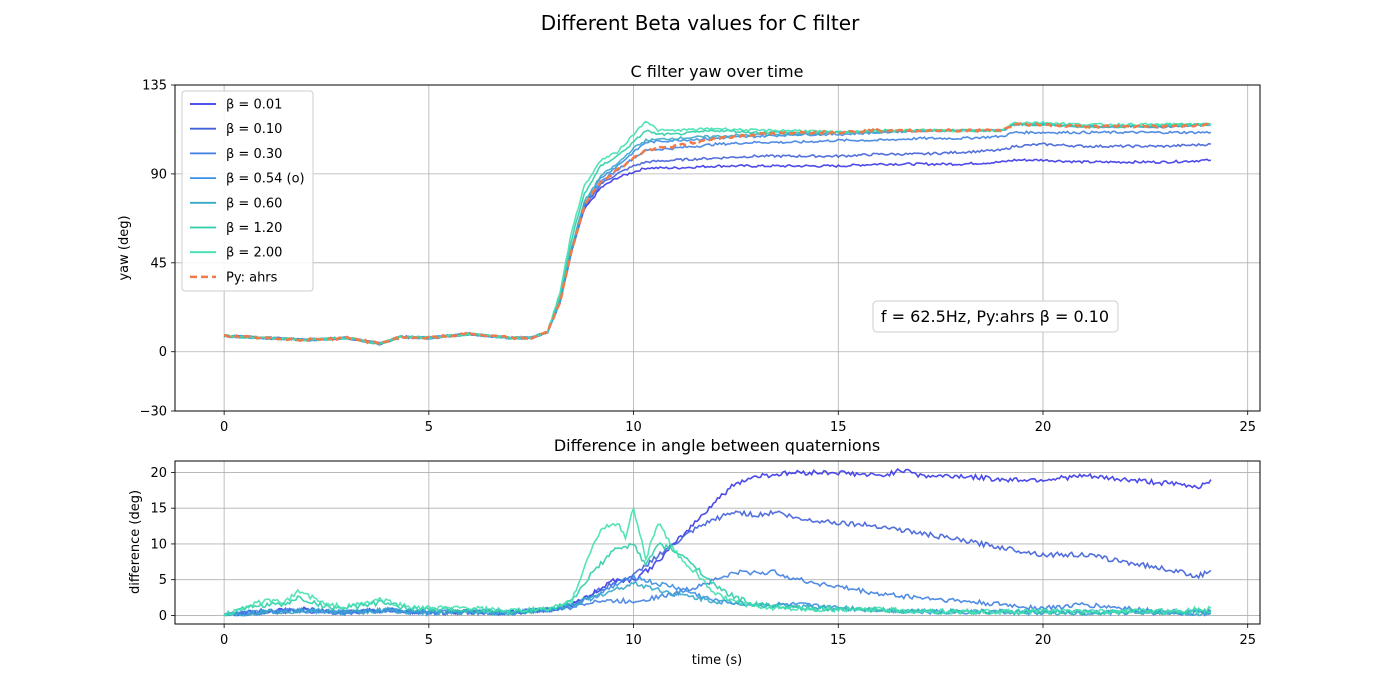  What do you see at coordinates (429, 427) in the screenshot?
I see `yaw-xtick-label: 5` at bounding box center [429, 427].